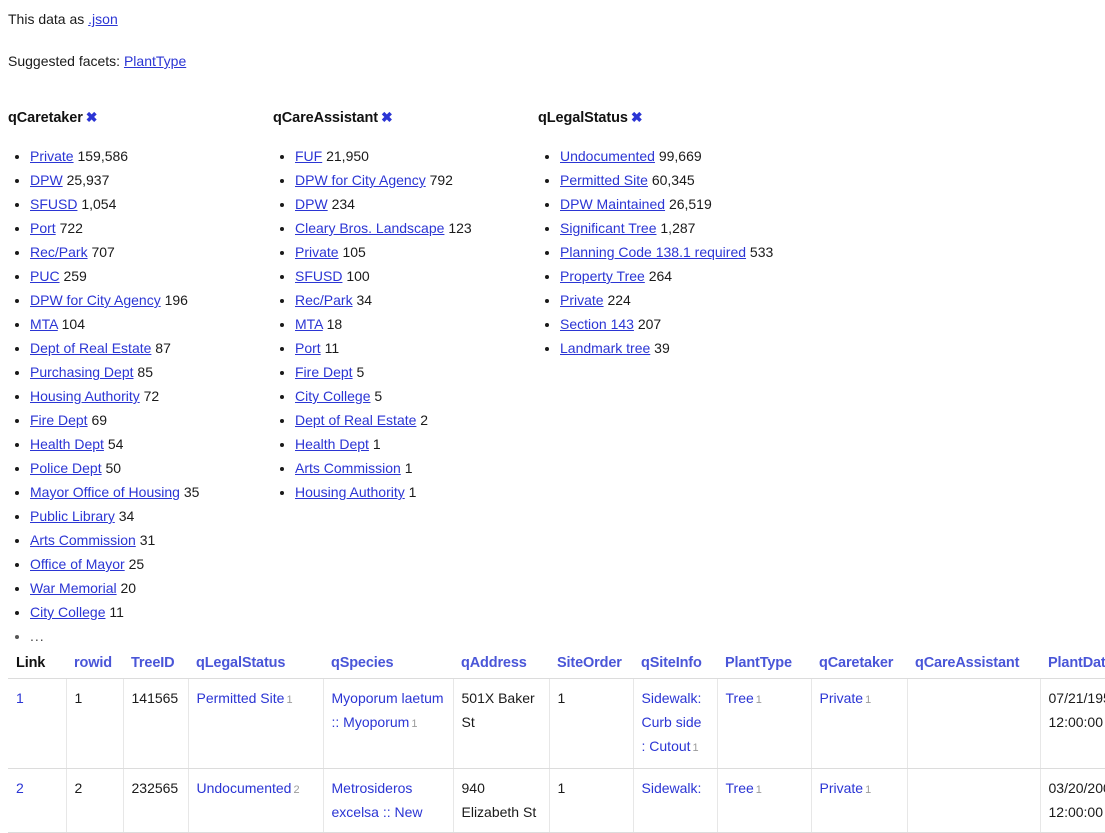 This screenshot has width=1105, height=833. What do you see at coordinates (699, 348) in the screenshot?
I see `facet-item: Landmark tree 39` at bounding box center [699, 348].